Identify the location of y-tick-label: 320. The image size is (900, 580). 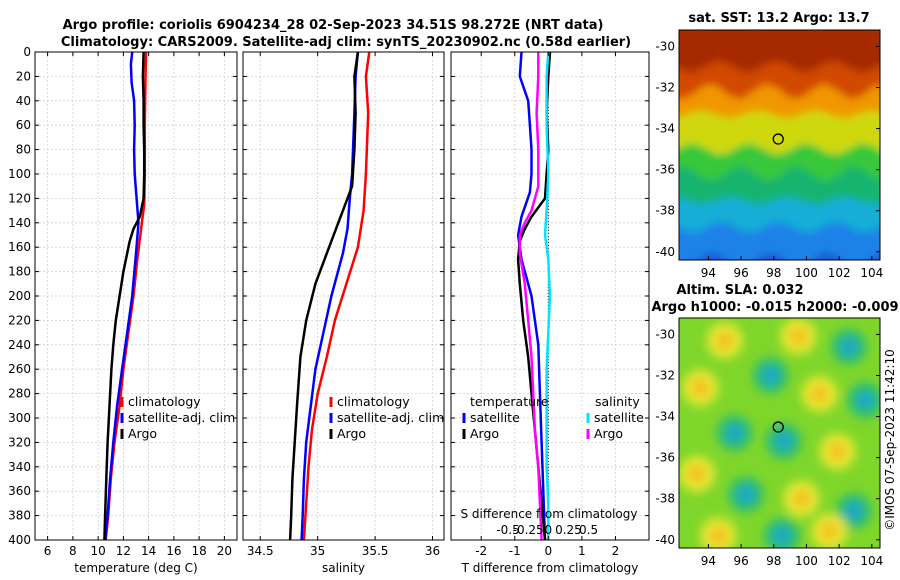
(19, 442).